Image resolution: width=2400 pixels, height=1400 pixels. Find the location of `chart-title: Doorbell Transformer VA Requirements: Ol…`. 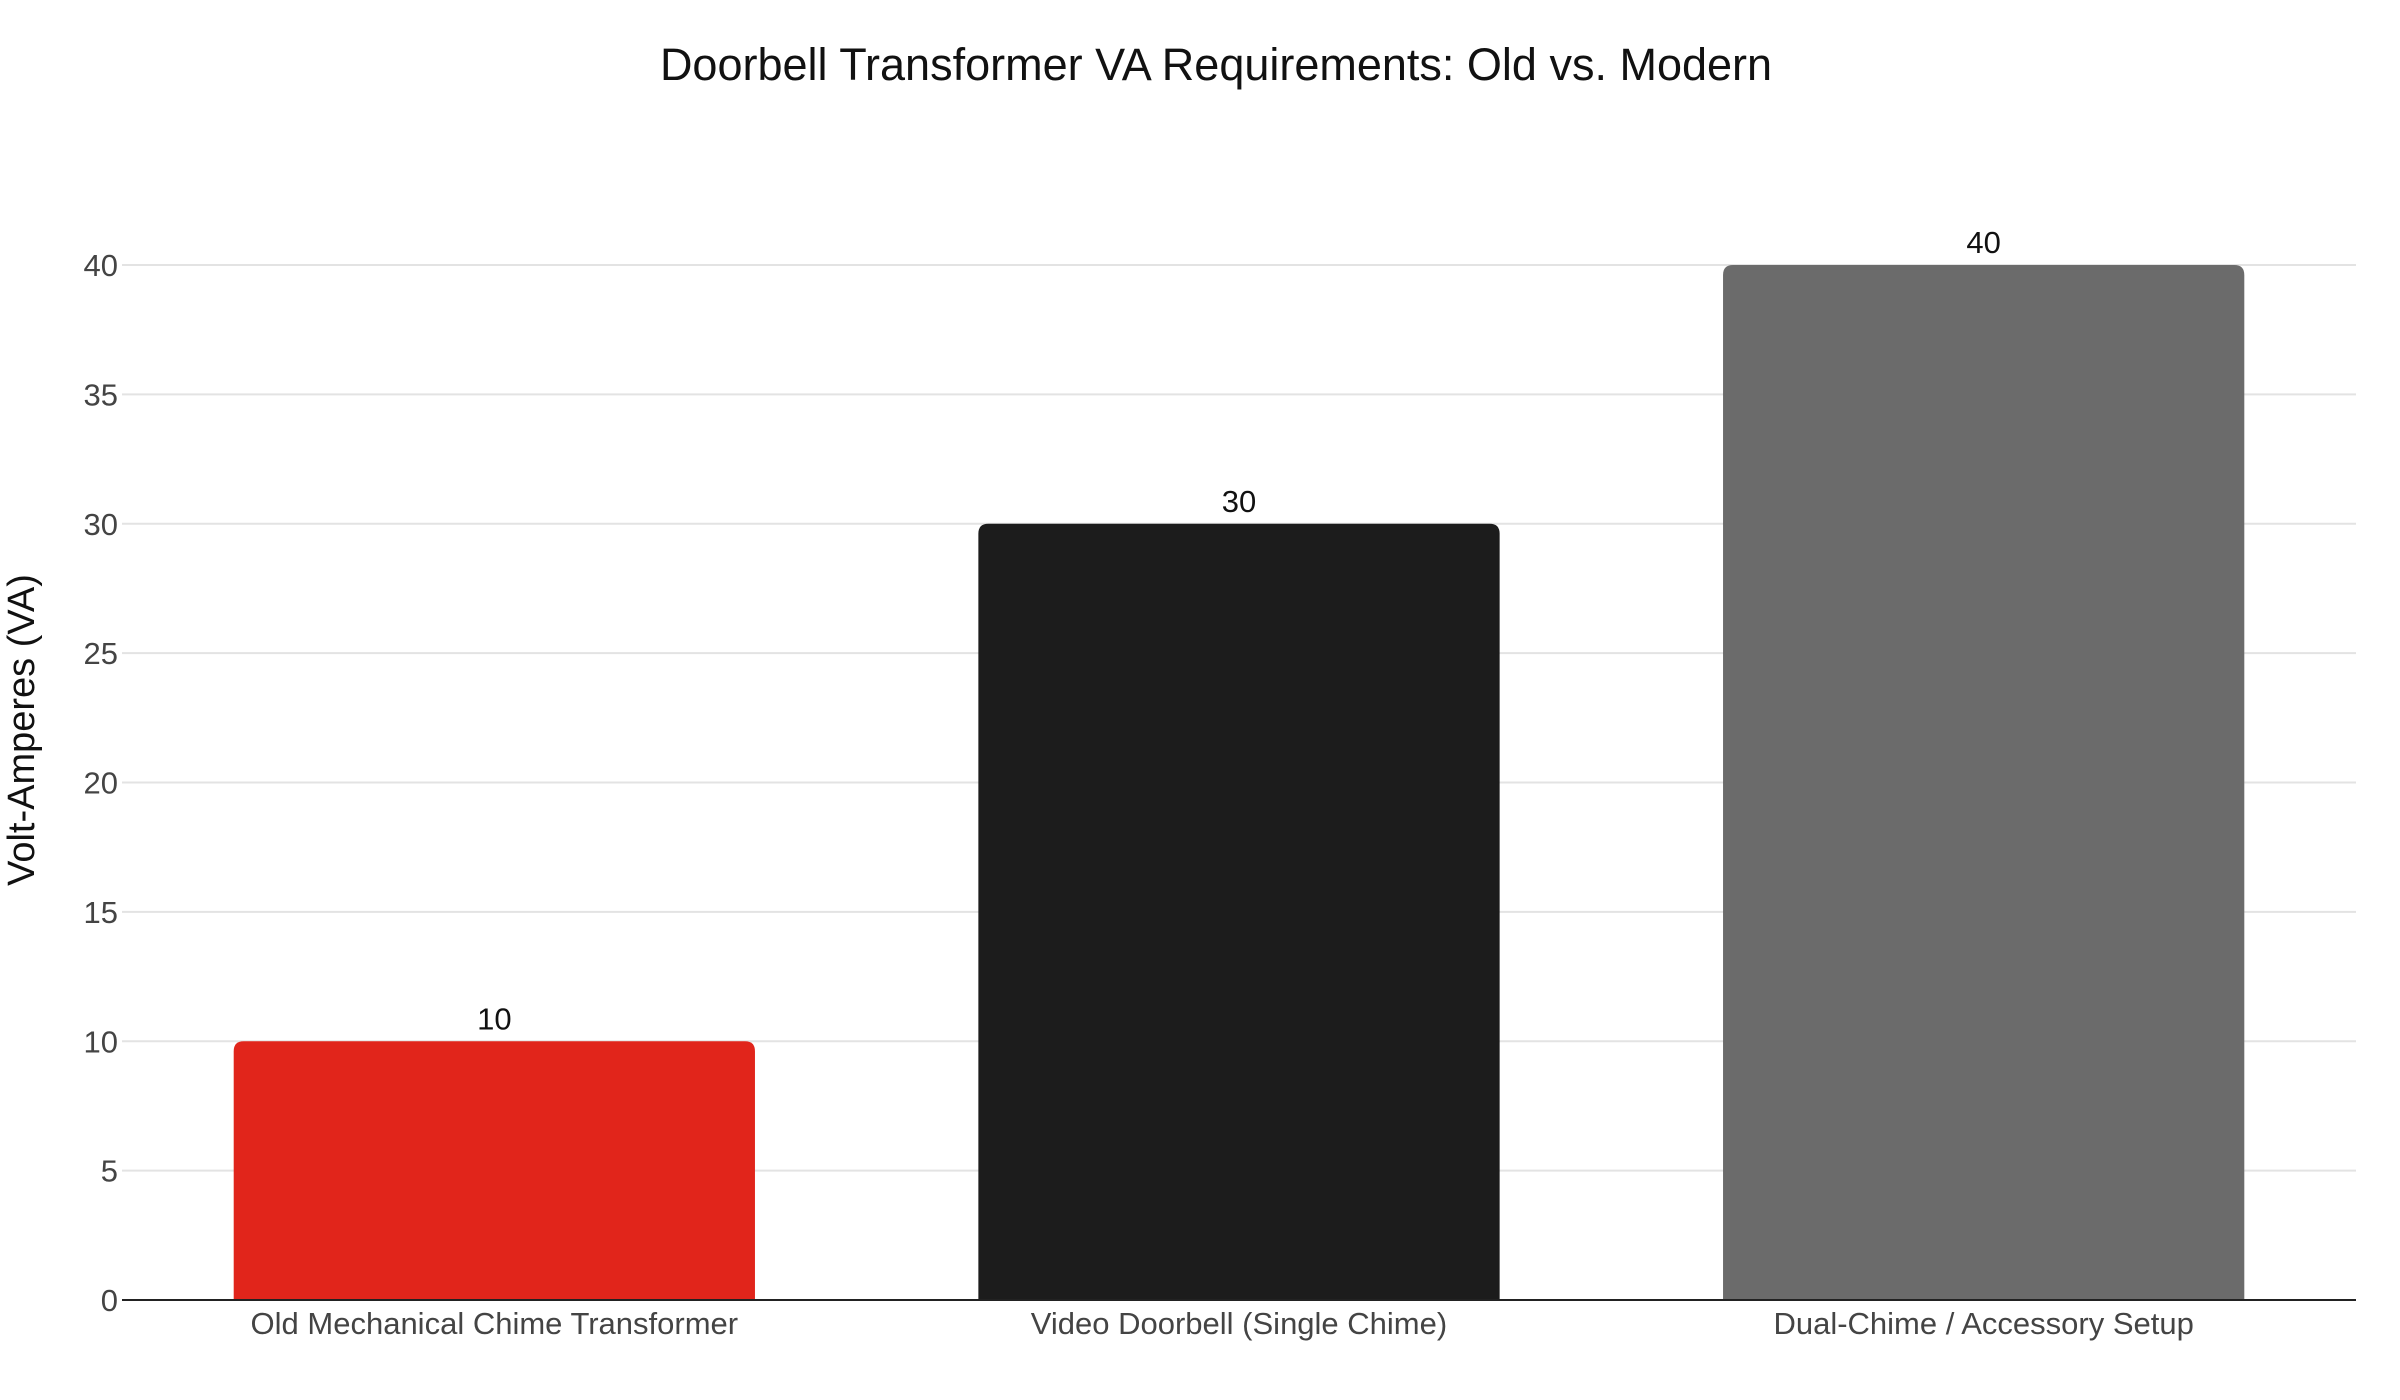

chart-title: Doorbell Transformer VA Requirements: Ol… is located at coordinates (1216, 64).